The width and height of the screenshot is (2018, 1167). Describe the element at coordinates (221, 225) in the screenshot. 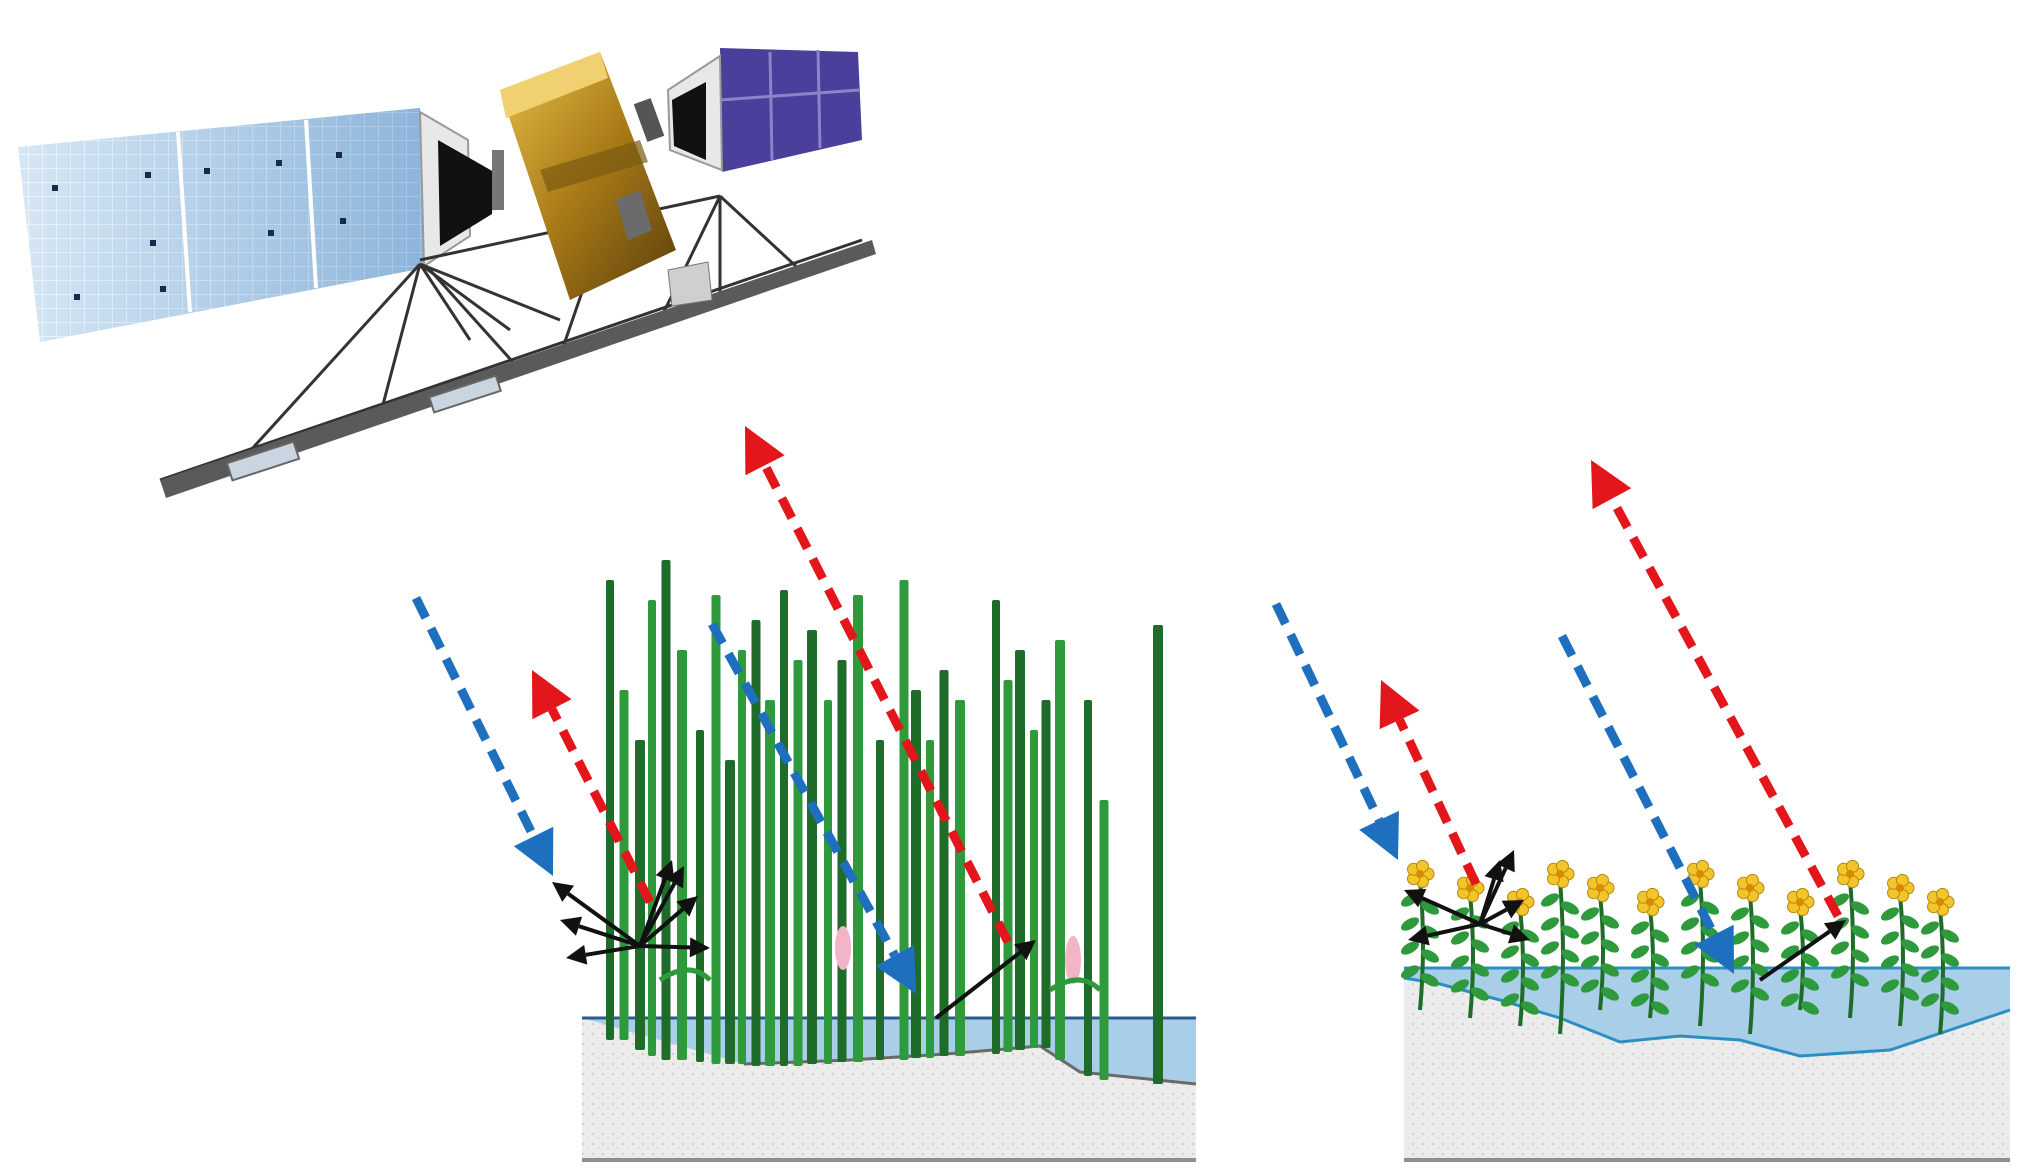

I see `left-solar-panel` at that location.